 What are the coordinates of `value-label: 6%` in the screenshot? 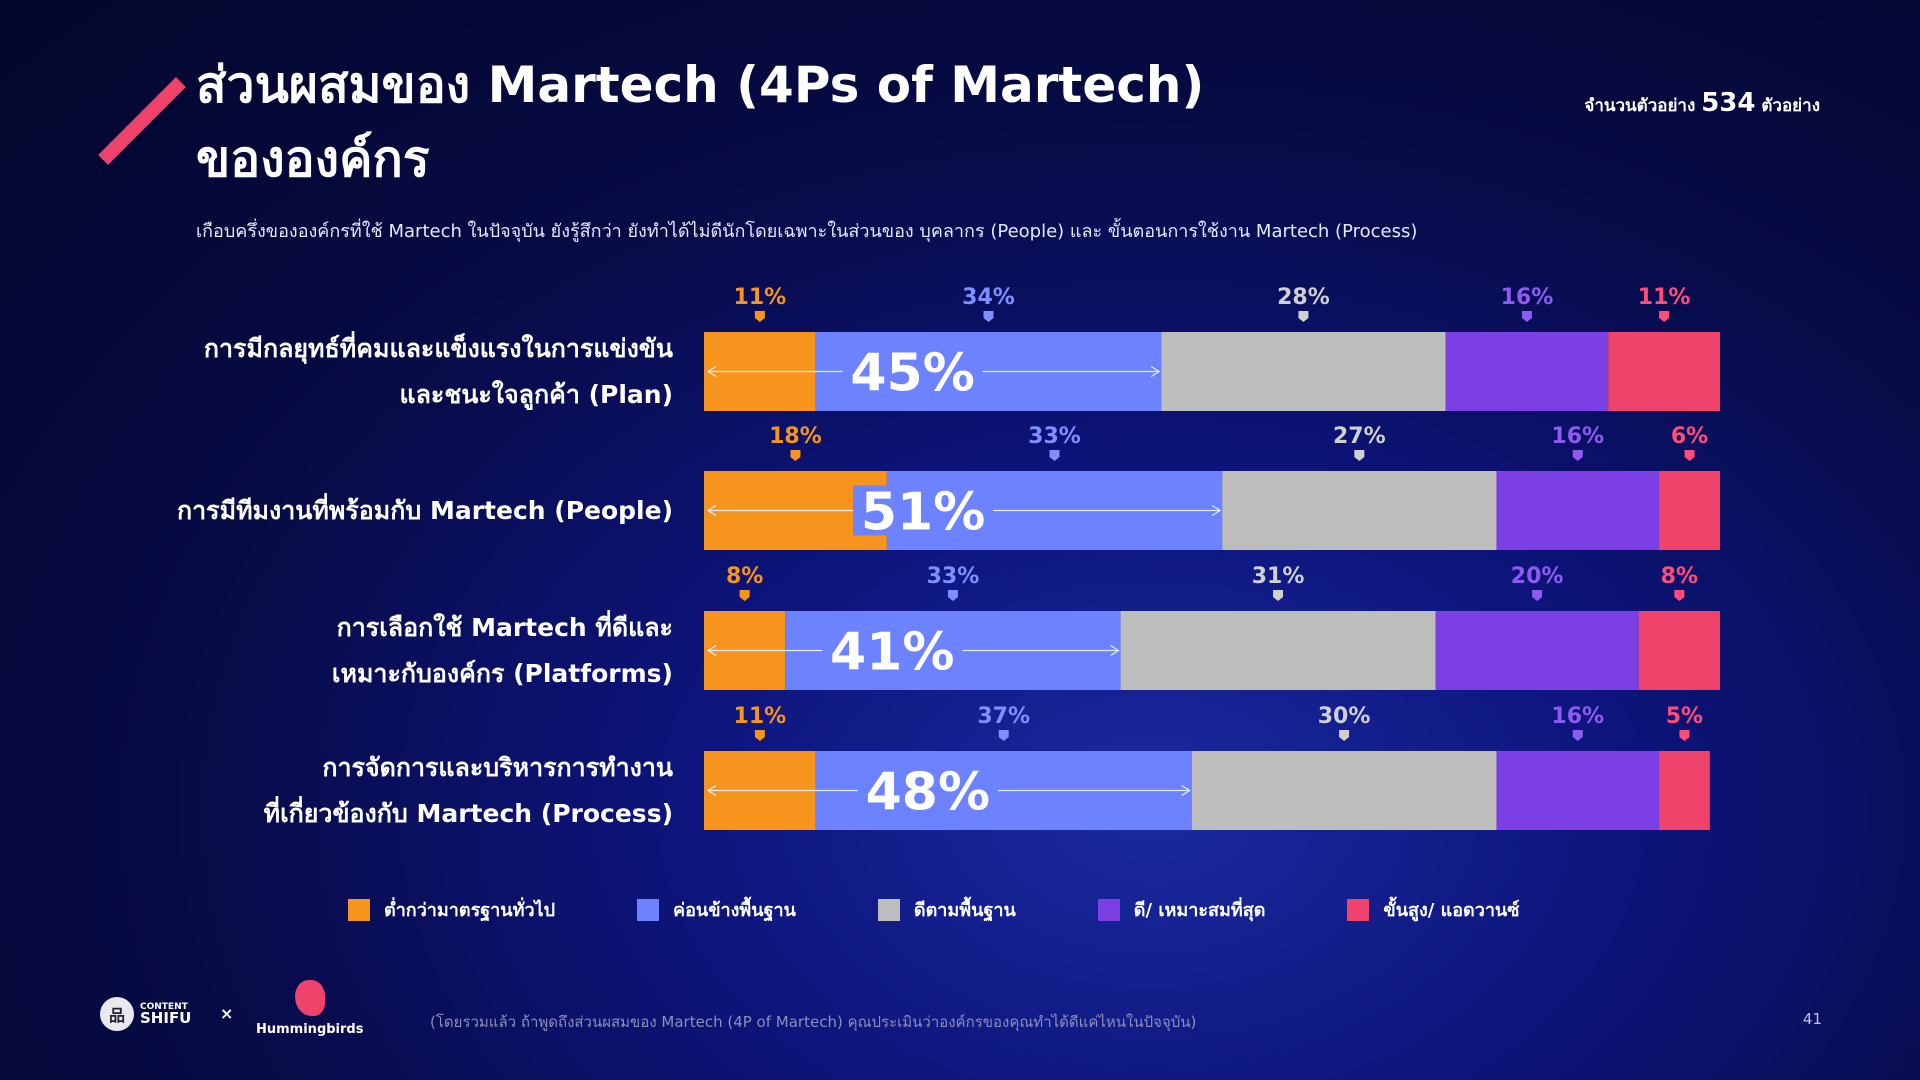 It's located at (1689, 436).